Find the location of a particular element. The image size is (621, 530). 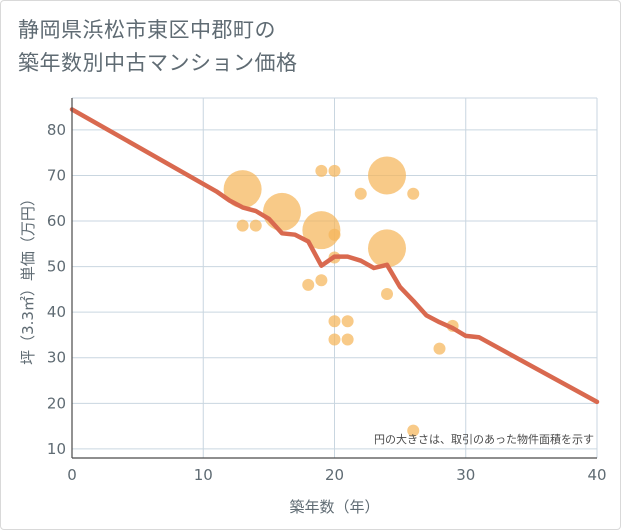

x-tick-label-20: 20 is located at coordinates (334, 475).